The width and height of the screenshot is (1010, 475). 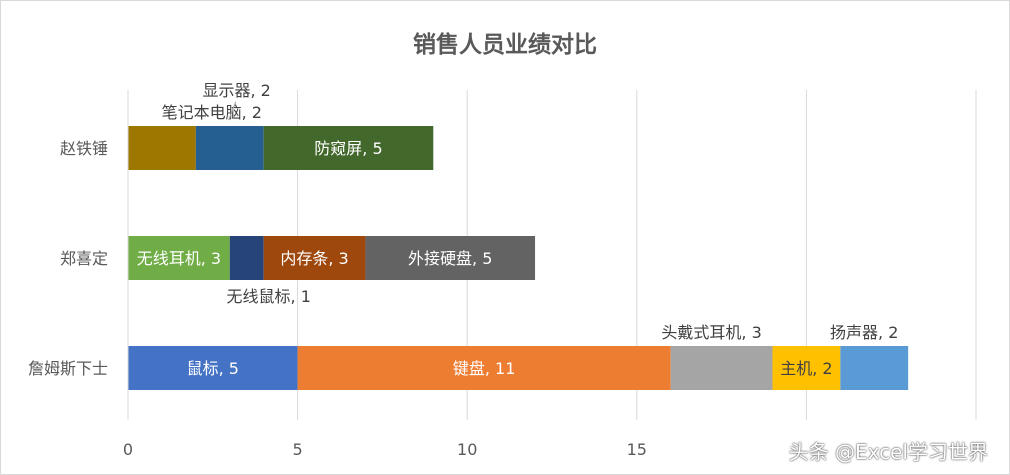 I want to click on data-label: 外接硬盘, 5, so click(x=450, y=258).